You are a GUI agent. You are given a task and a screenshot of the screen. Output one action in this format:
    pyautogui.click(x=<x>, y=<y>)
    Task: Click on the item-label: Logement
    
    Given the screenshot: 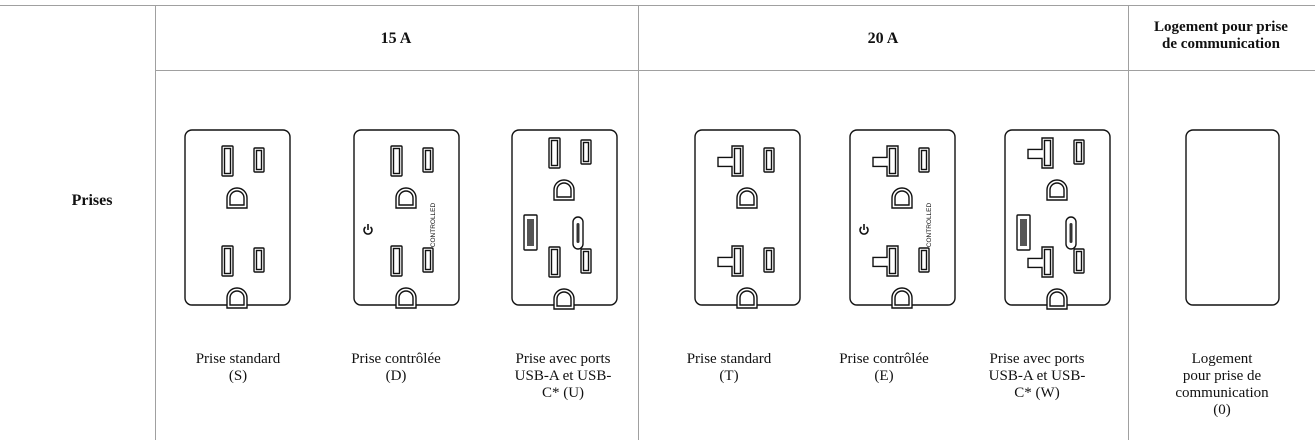 What is the action you would take?
    pyautogui.click(x=1223, y=359)
    